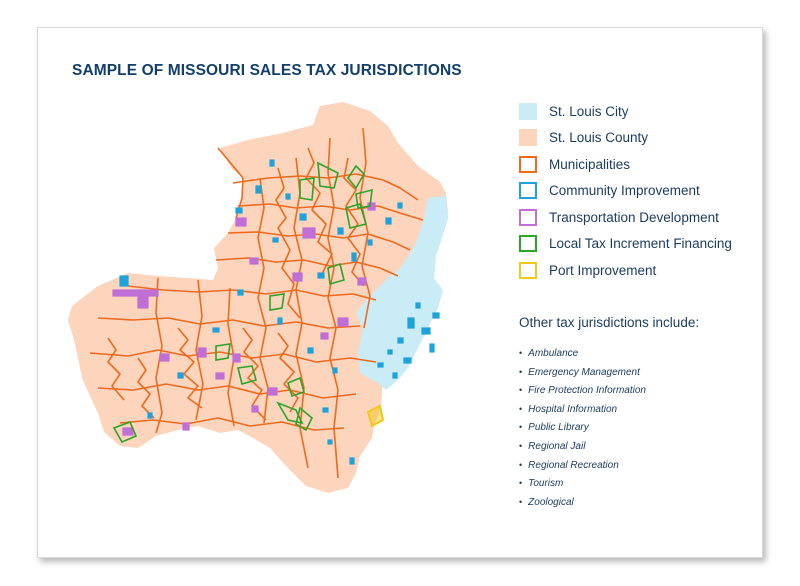  I want to click on legend-label: Transportation Development, so click(634, 217).